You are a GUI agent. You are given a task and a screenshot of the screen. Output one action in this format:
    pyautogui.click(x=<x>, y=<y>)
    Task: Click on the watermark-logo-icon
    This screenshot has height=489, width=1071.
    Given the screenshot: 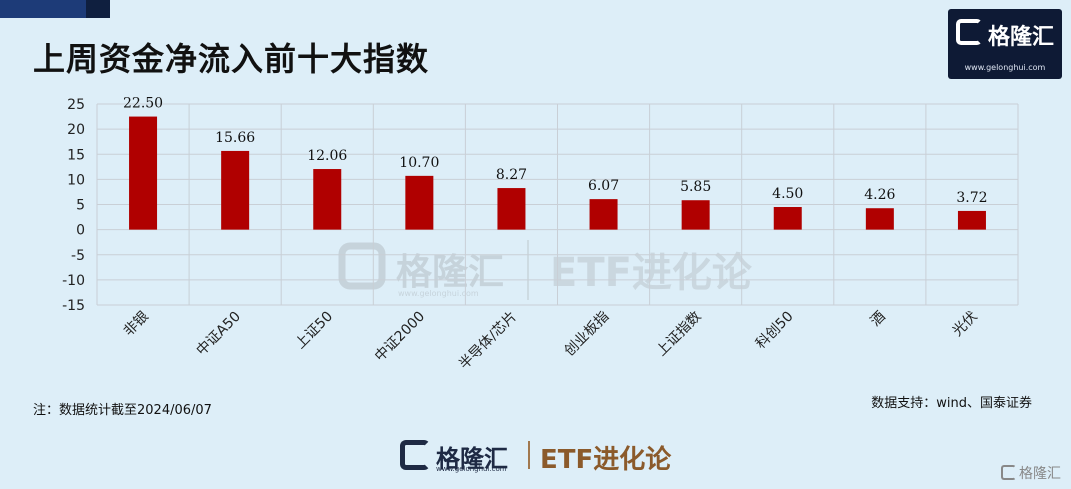 What is the action you would take?
    pyautogui.click(x=362, y=266)
    